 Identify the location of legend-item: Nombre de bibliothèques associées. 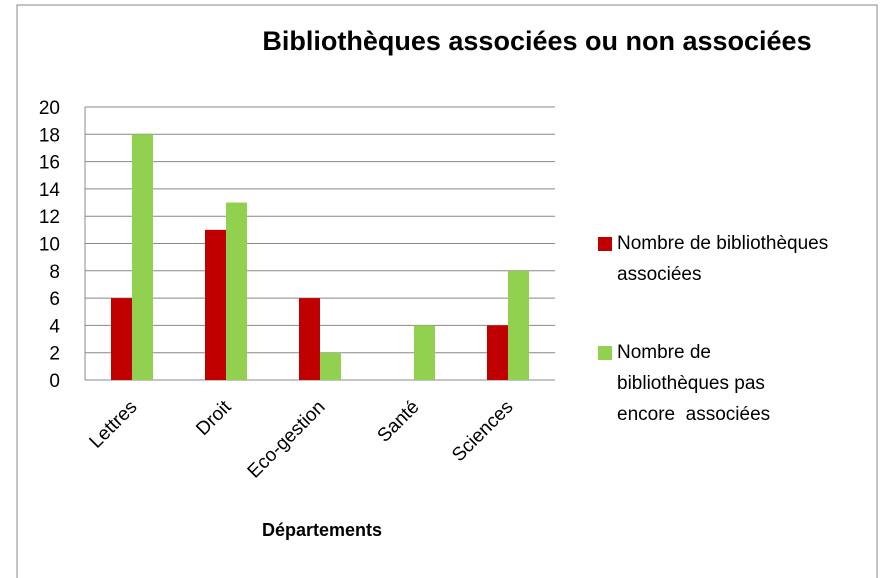
(733, 259).